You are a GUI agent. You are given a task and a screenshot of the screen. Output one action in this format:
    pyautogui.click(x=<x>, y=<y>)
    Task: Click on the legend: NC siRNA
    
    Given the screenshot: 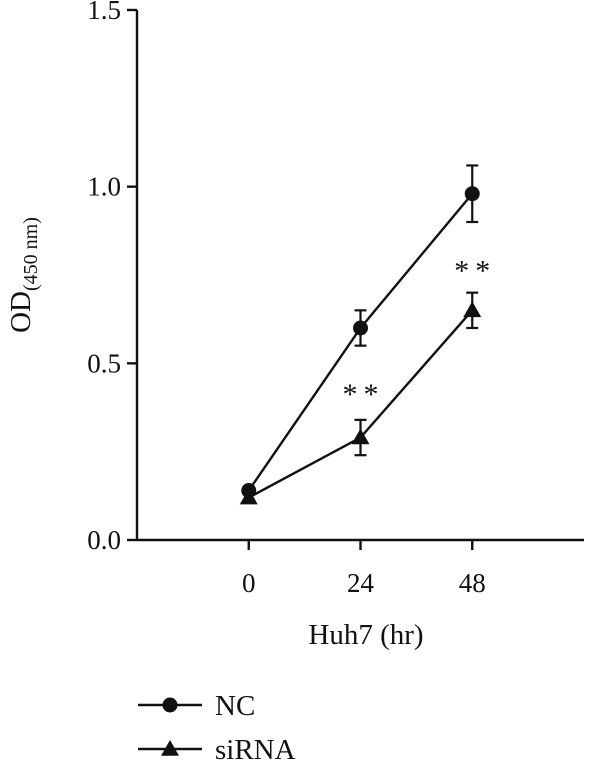 What is the action you would take?
    pyautogui.click(x=217, y=726)
    